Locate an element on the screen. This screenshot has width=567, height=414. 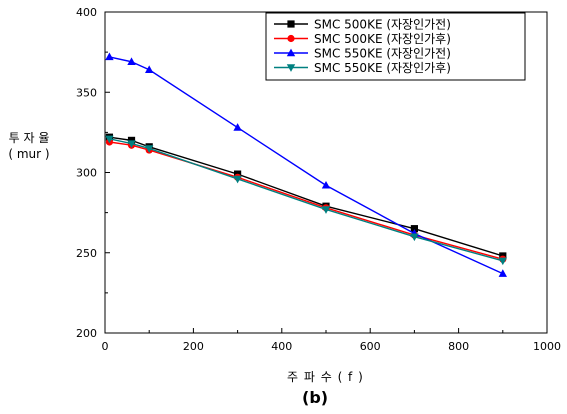
y-tick-label: 250 is located at coordinates (86, 253).